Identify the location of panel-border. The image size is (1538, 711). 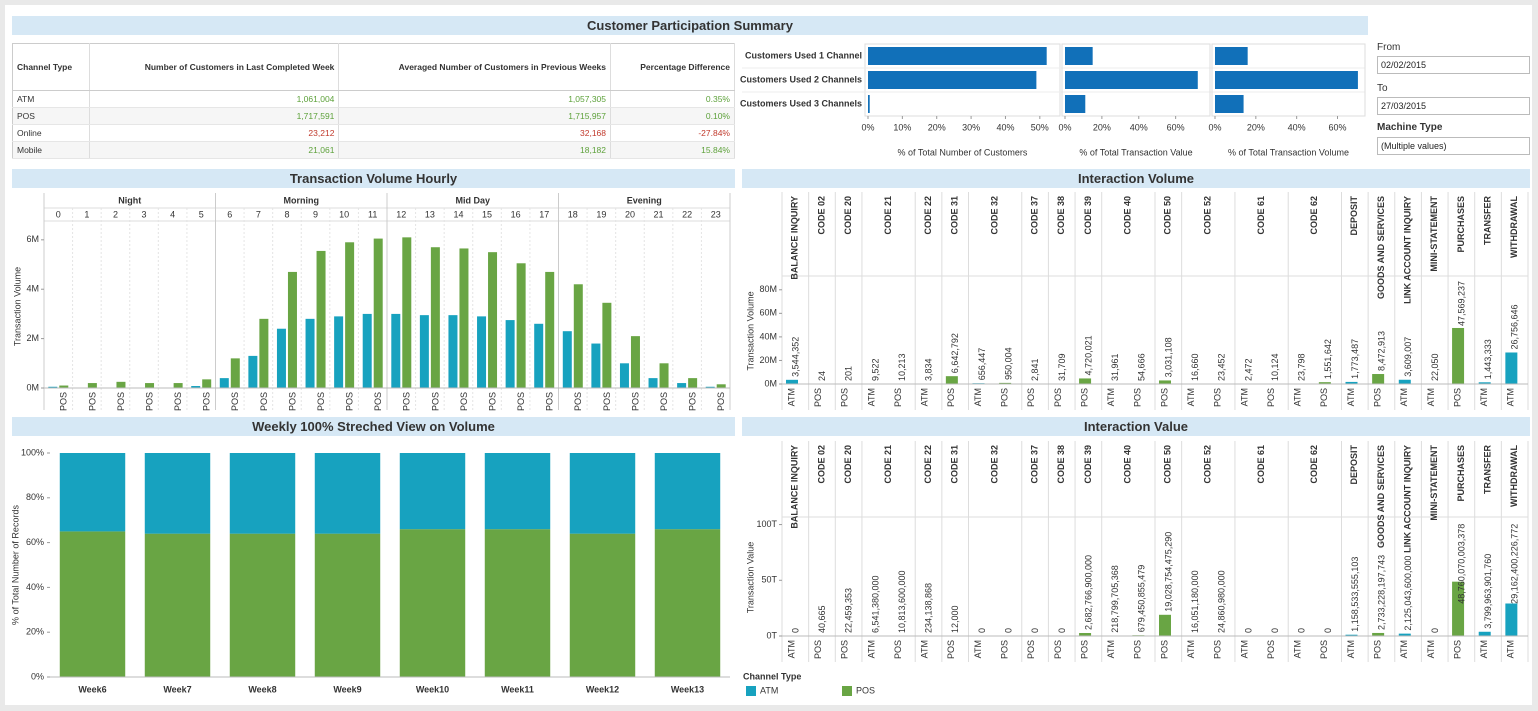
(1288, 80).